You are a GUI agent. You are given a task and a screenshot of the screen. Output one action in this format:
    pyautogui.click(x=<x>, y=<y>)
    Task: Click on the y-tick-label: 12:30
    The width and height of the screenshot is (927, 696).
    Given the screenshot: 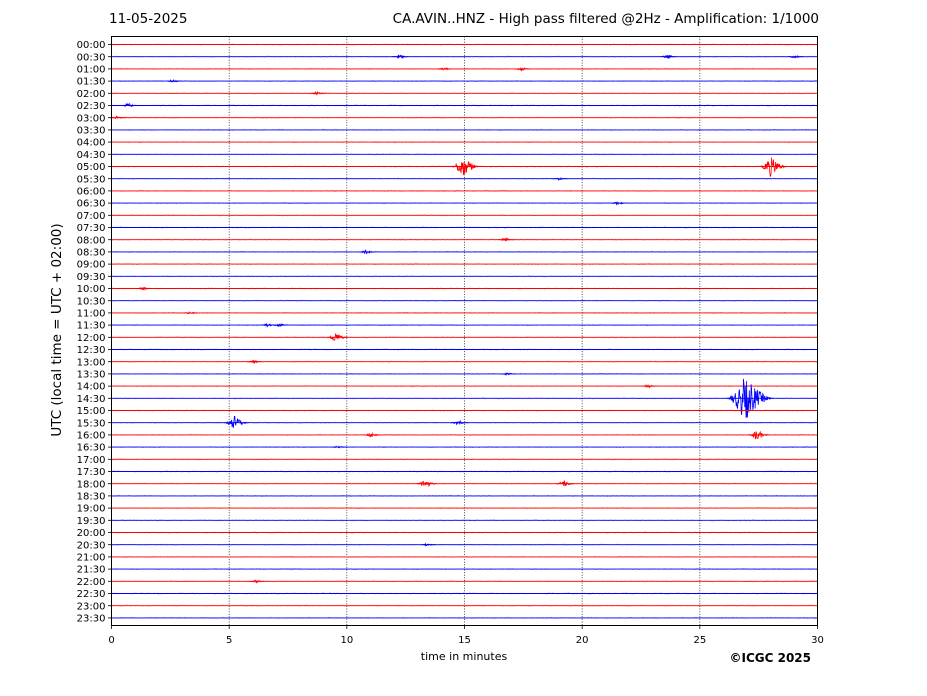 What is the action you would take?
    pyautogui.click(x=91, y=350)
    